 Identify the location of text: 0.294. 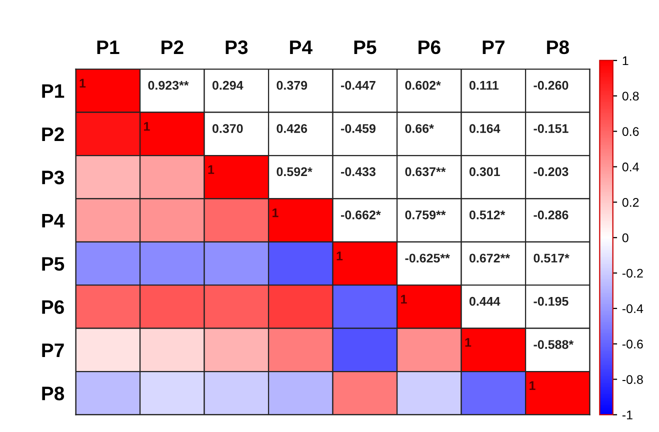
(228, 85).